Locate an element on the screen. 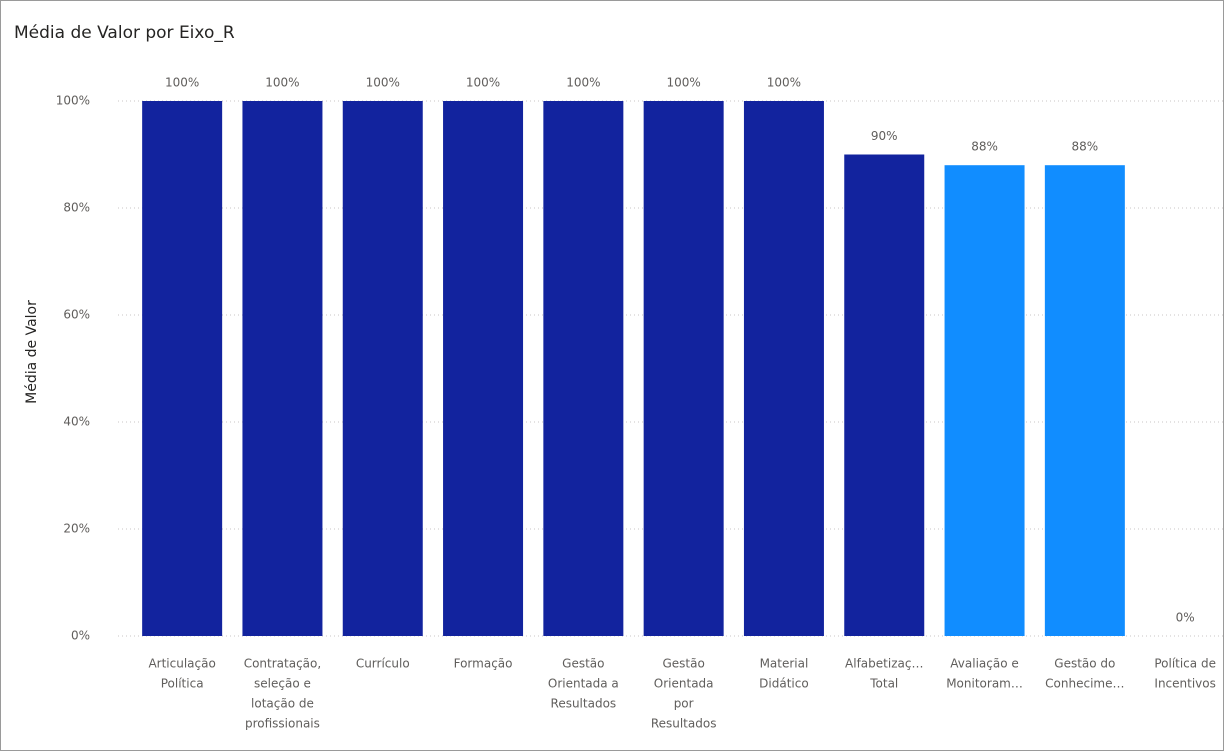 The height and width of the screenshot is (751, 1224). y-tick-label: 60% is located at coordinates (76, 315).